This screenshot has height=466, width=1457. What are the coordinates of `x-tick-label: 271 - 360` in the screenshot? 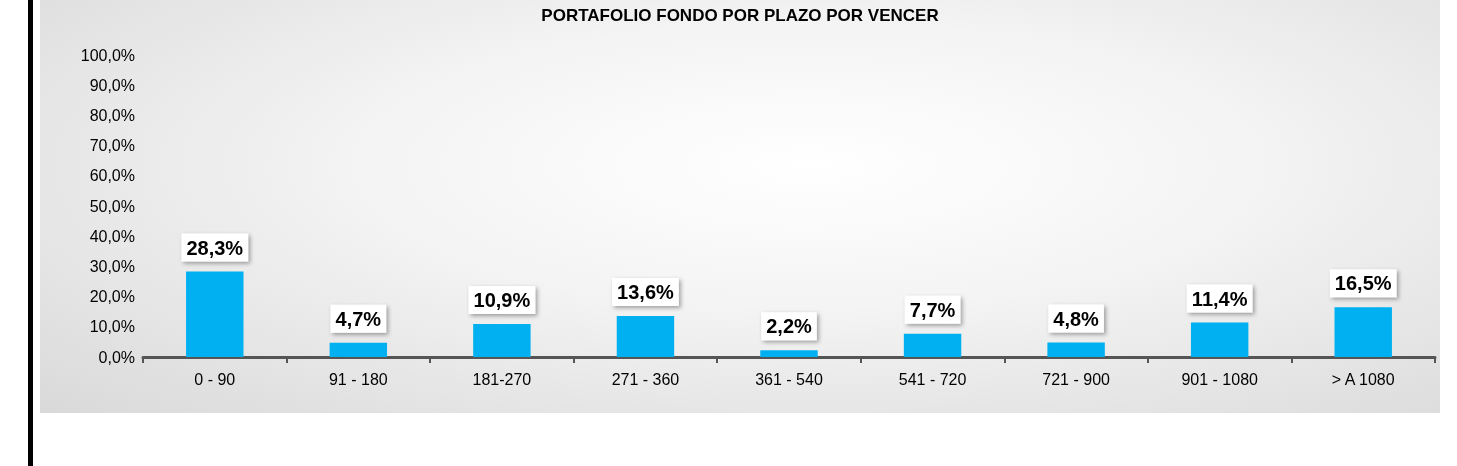 It's located at (645, 379).